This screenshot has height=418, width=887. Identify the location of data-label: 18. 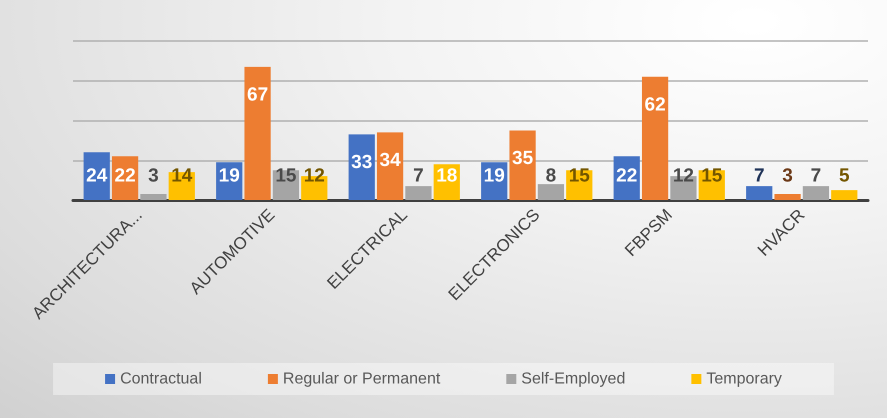
(447, 176).